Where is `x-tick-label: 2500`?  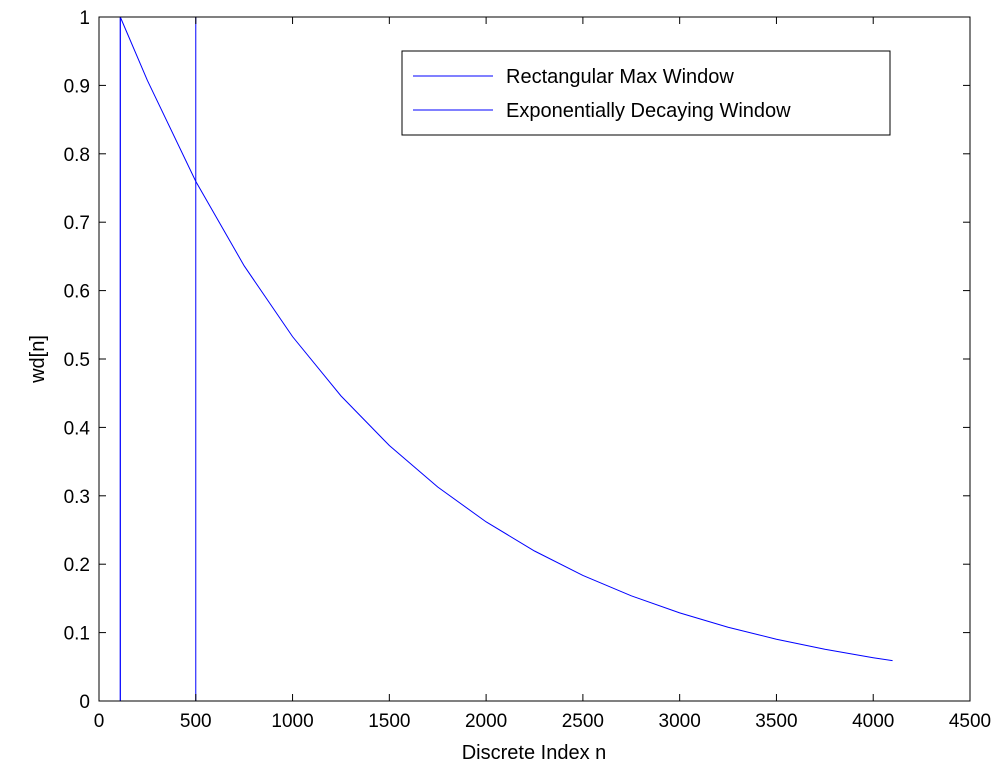
x-tick-label: 2500 is located at coordinates (583, 721).